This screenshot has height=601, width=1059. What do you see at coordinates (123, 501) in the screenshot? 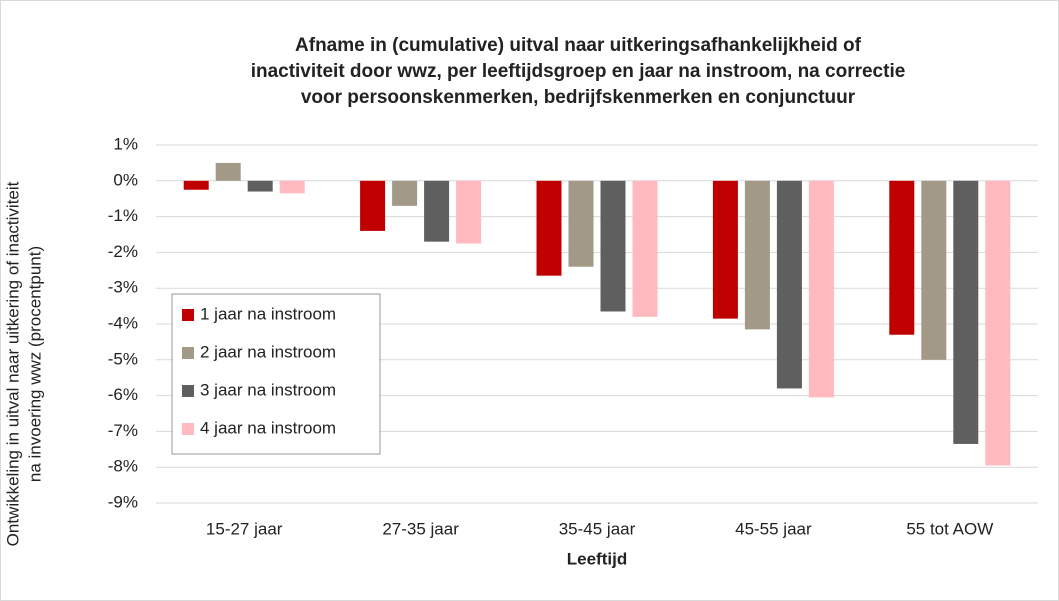
I see `y-tick-label: -9%` at bounding box center [123, 501].